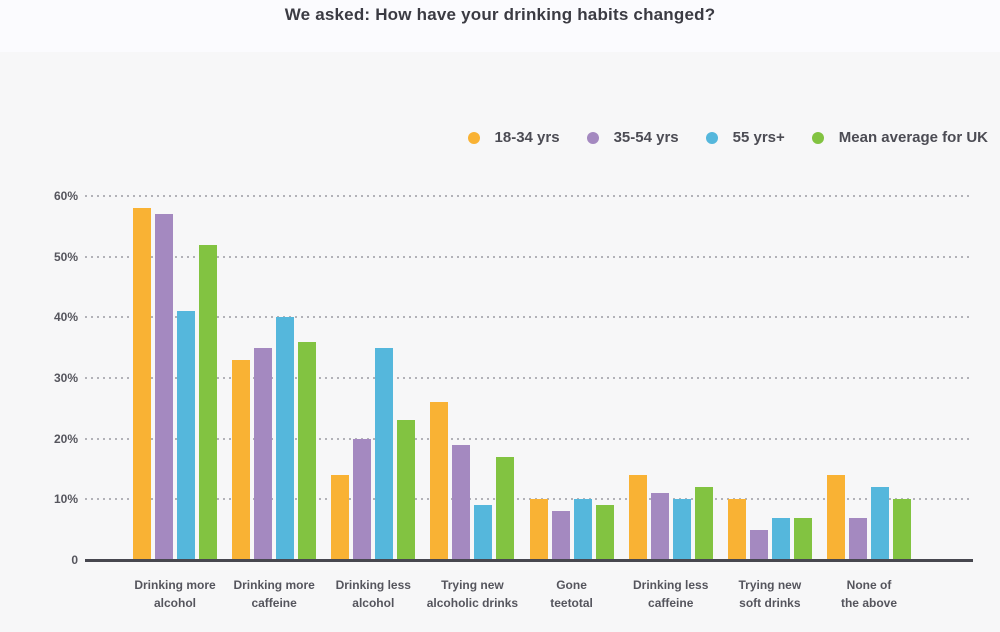 This screenshot has height=632, width=1000. I want to click on x-axis-label-gone-teetotal: Gone teetotal, so click(571, 594).